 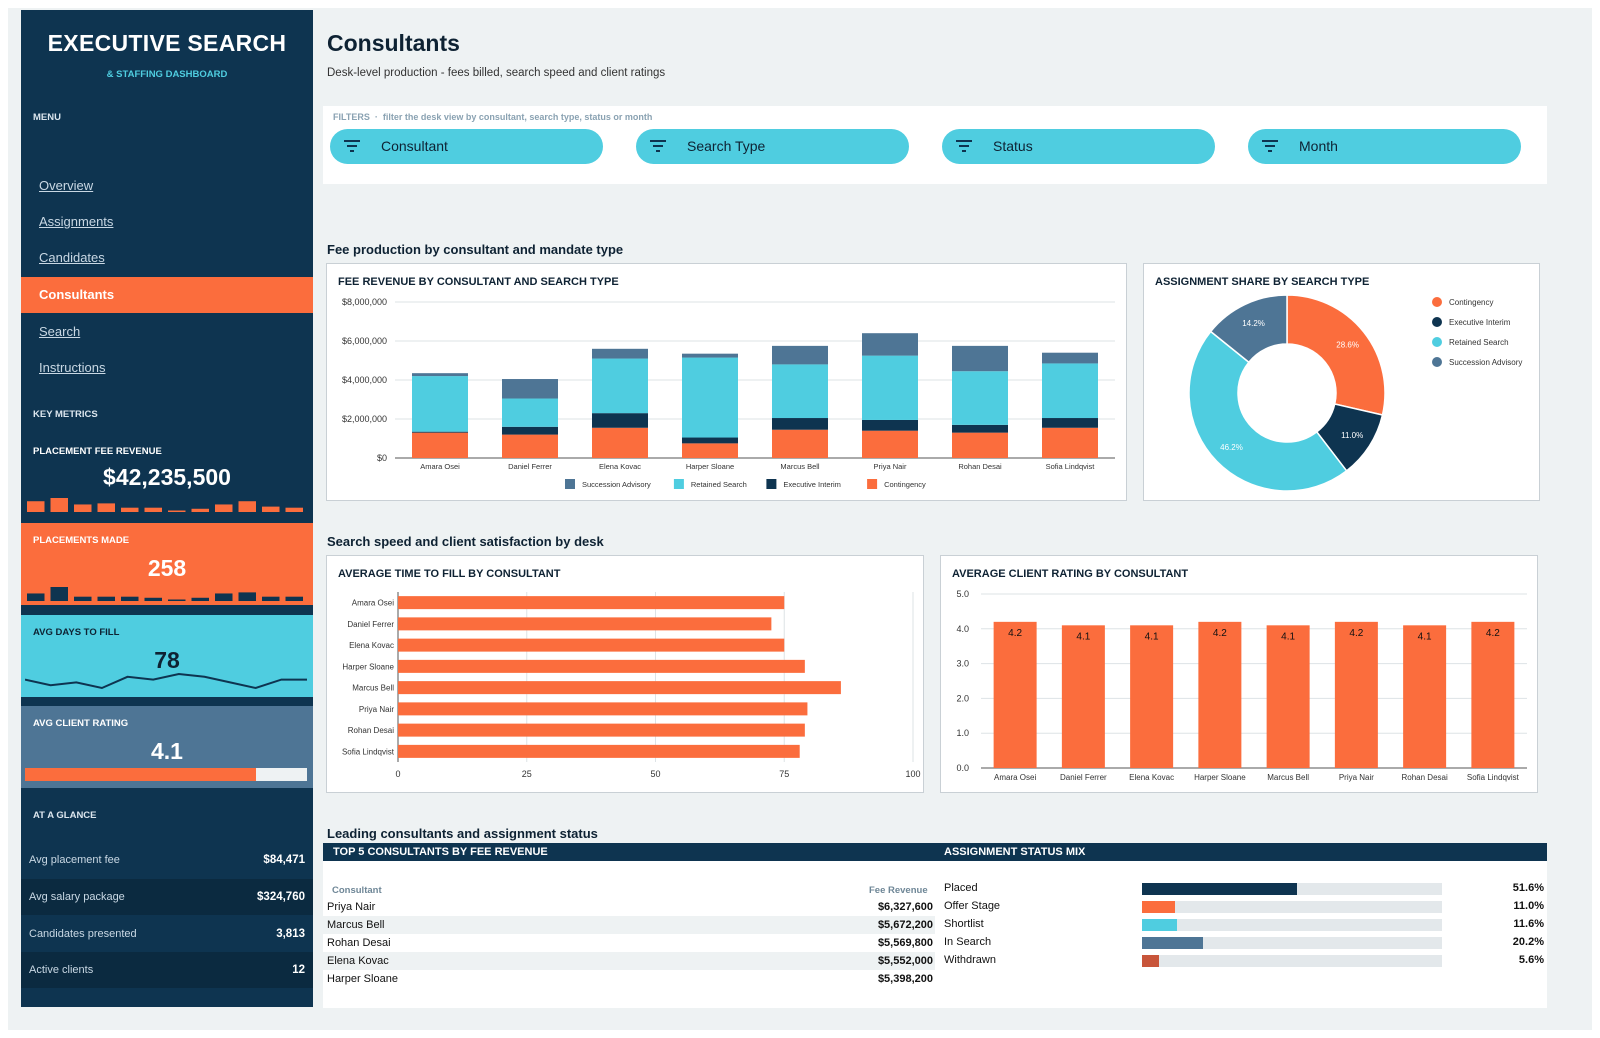 What do you see at coordinates (352, 146) in the screenshot?
I see `filter-icon` at bounding box center [352, 146].